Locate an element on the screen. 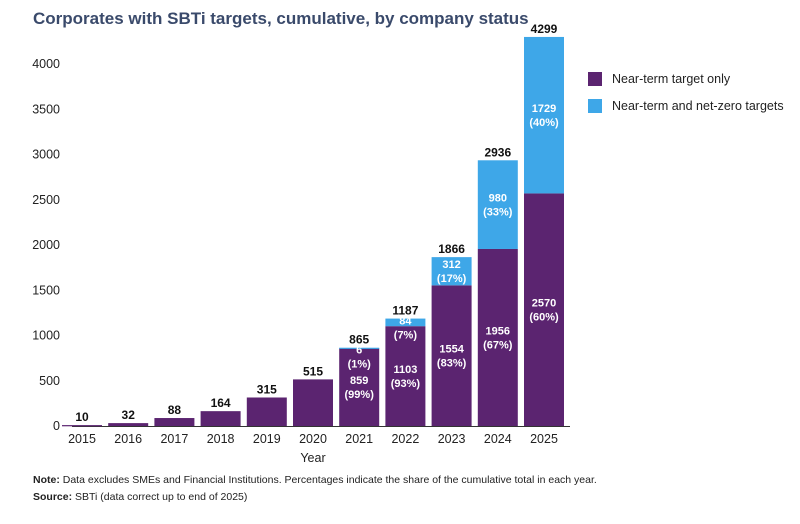  total-label: 88 is located at coordinates (175, 410).